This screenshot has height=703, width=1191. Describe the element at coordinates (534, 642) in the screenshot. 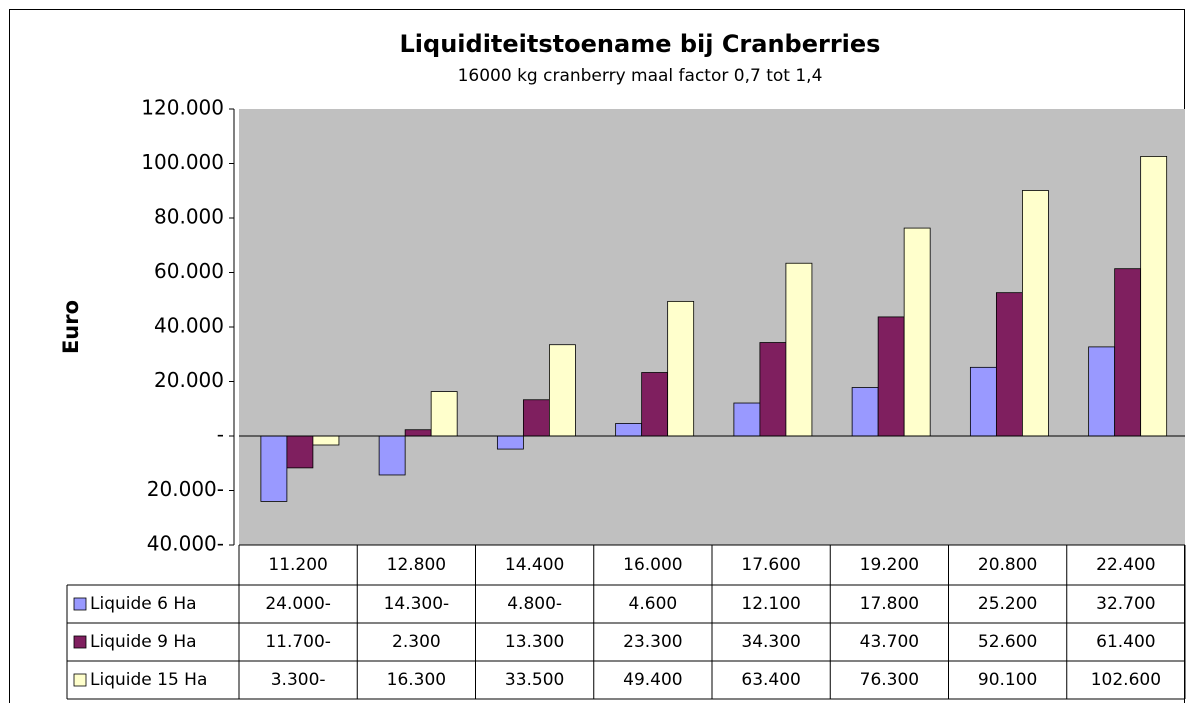

I see `table-value: 13.300` at that location.